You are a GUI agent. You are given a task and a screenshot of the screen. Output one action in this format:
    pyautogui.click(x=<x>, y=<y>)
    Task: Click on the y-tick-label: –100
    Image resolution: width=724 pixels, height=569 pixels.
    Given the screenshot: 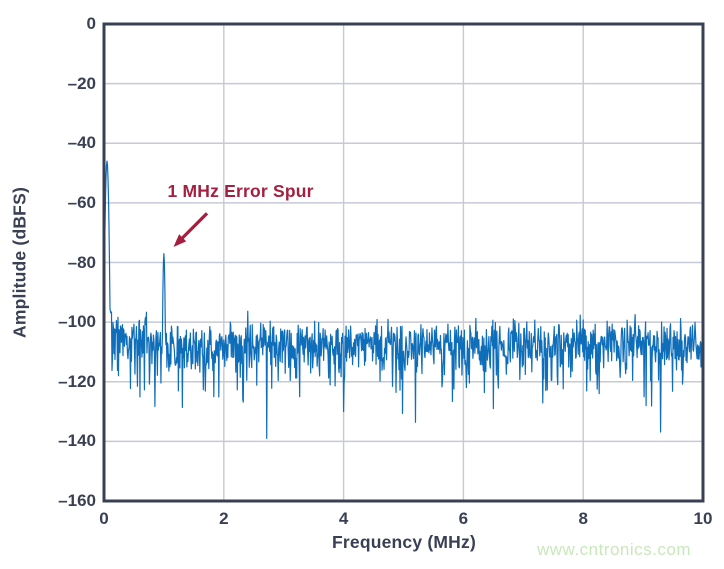 What is the action you would take?
    pyautogui.click(x=77, y=322)
    